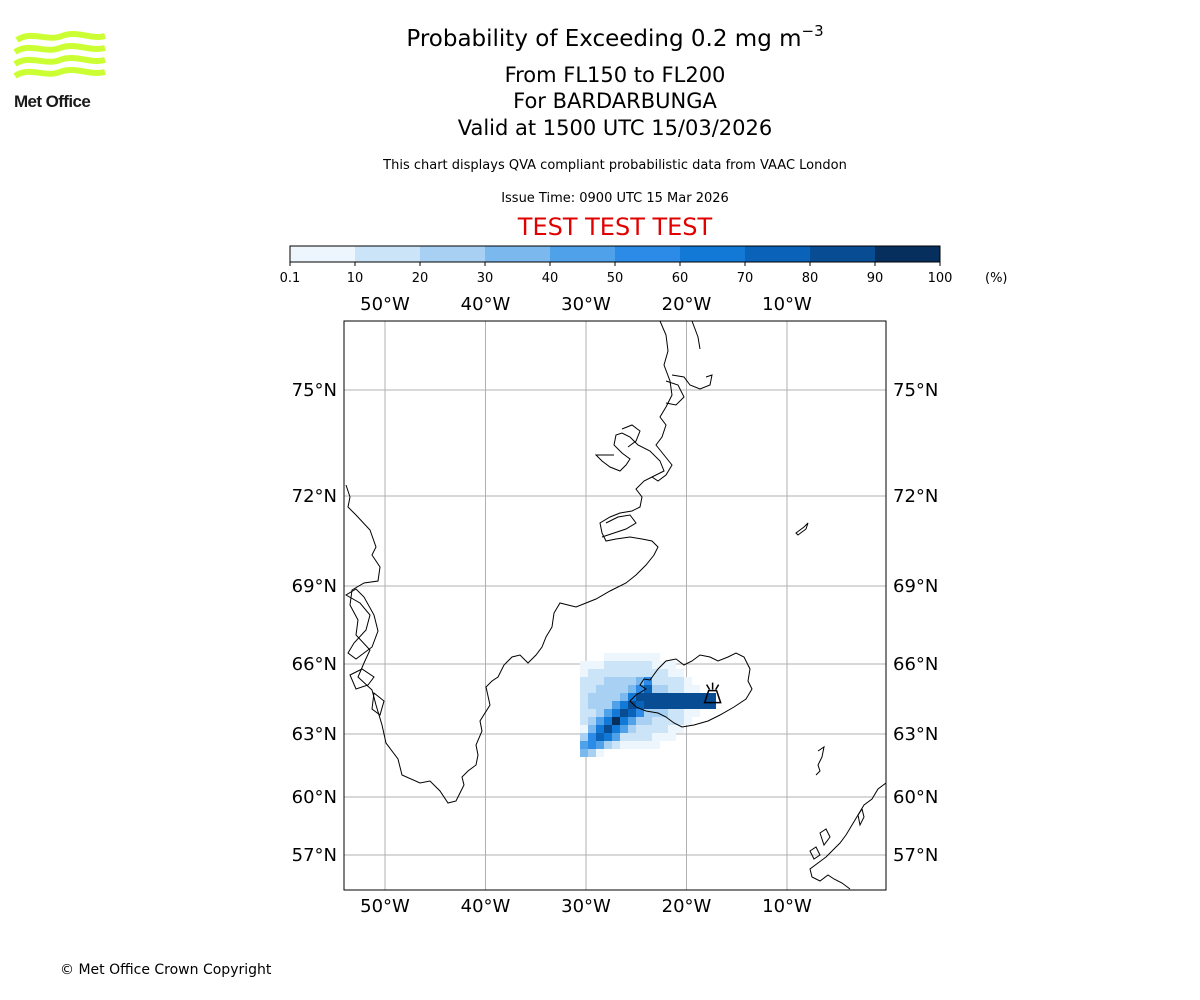 This screenshot has width=1200, height=1000. I want to click on greenland-west-coast, so click(505, 618).